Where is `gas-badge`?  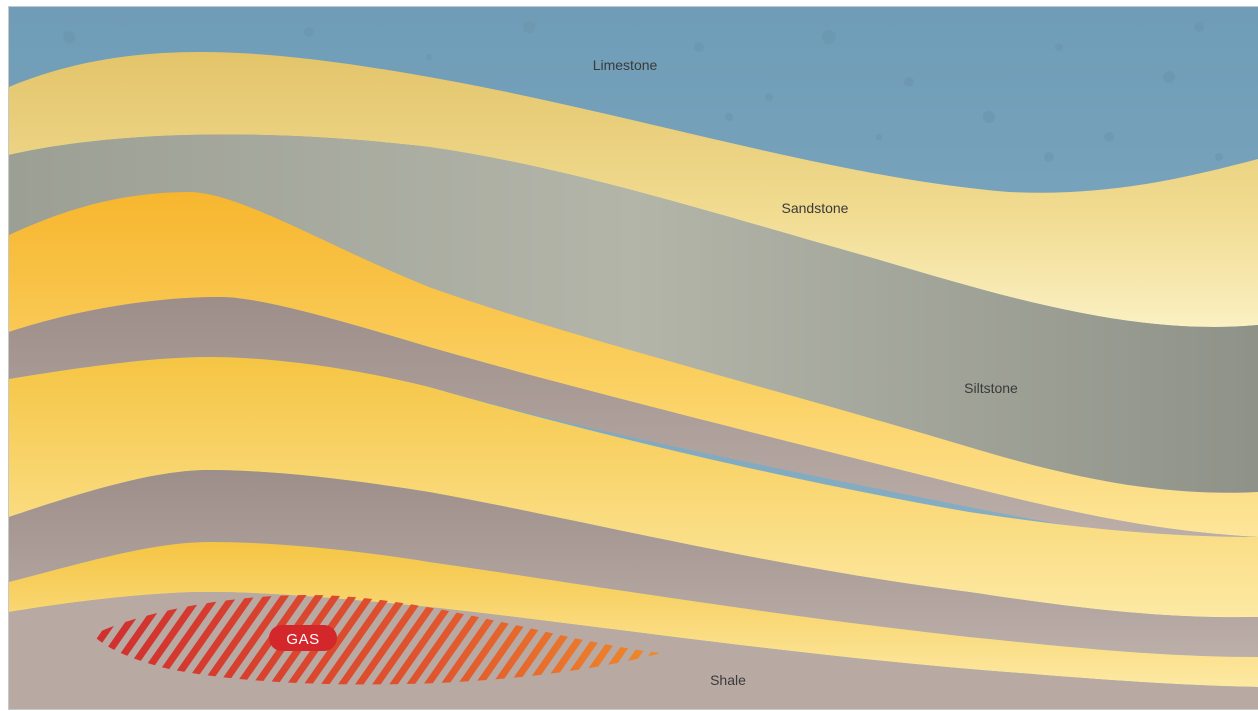
gas-badge is located at coordinates (303, 638).